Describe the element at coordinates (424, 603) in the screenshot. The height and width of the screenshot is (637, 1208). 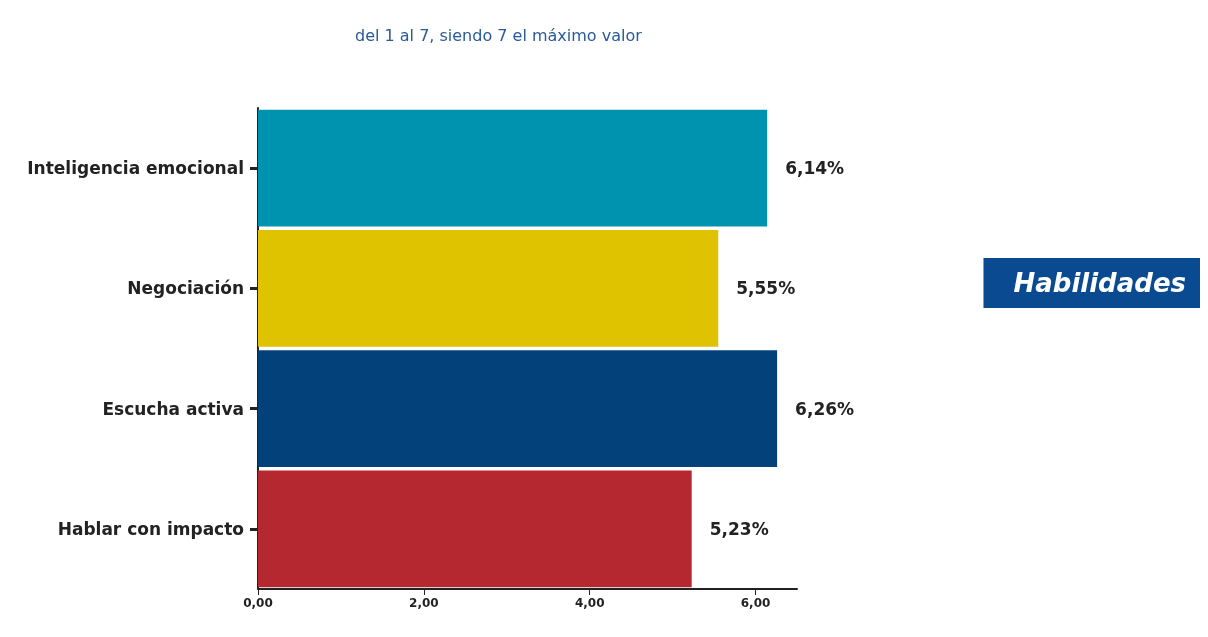
I see `x-tick-label: 2,00` at that location.